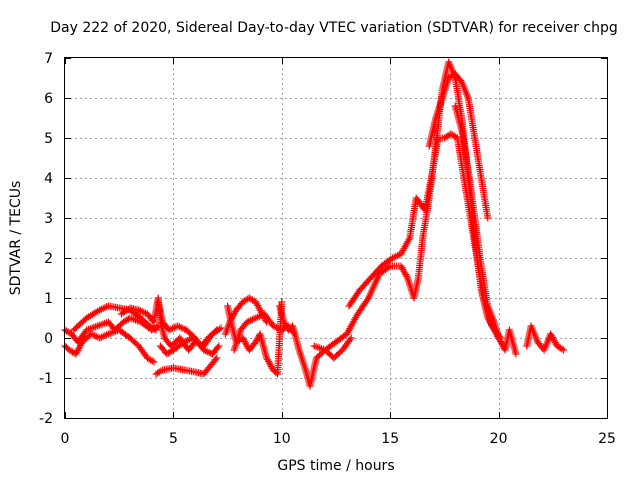 The image size is (640, 480). What do you see at coordinates (48, 339) in the screenshot?
I see `y-tick-label: 0` at bounding box center [48, 339].